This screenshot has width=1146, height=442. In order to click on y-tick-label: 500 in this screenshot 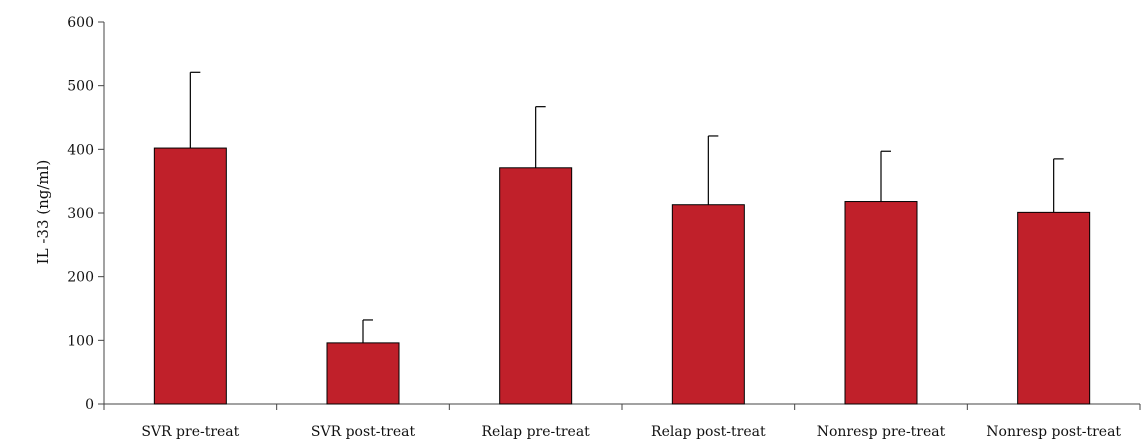, I will do `click(80, 87)`.